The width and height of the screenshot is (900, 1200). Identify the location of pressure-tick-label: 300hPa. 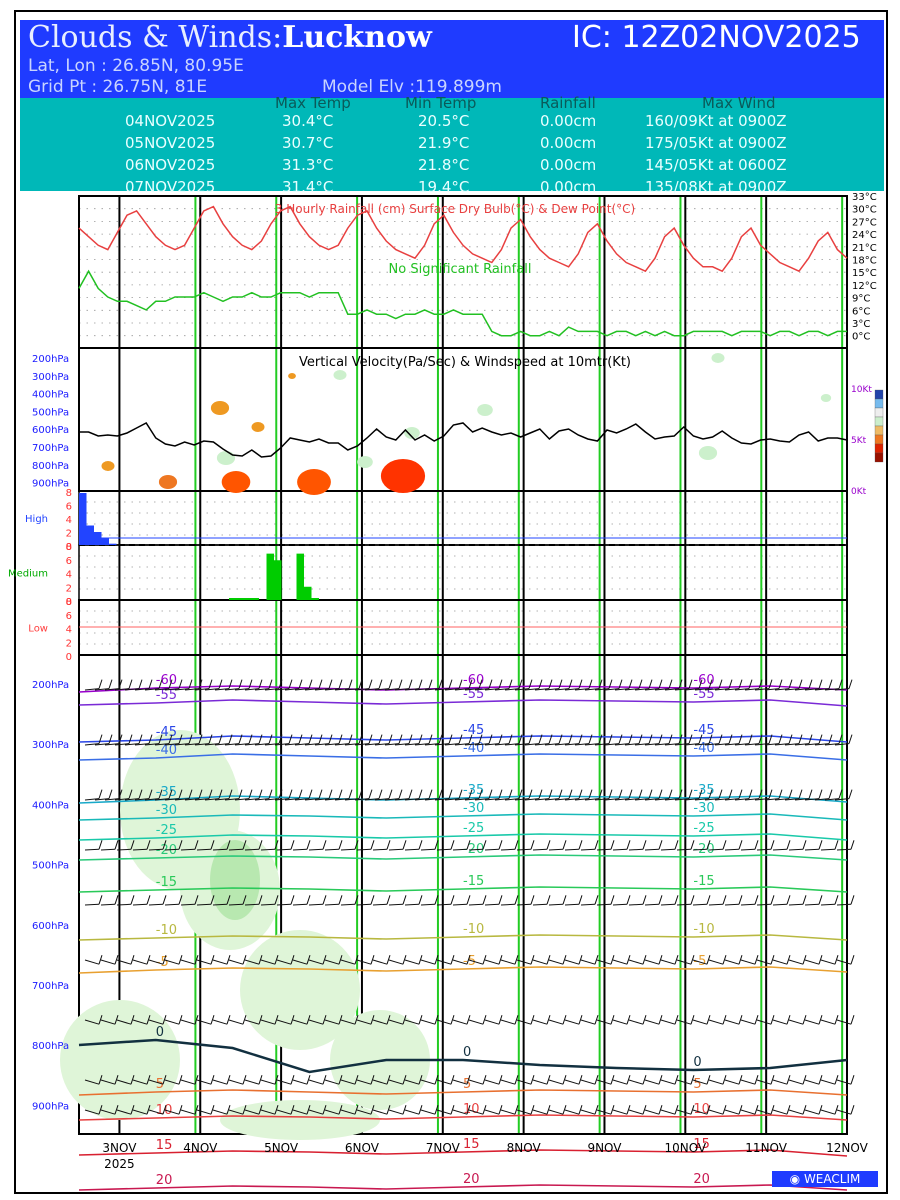
(50, 377).